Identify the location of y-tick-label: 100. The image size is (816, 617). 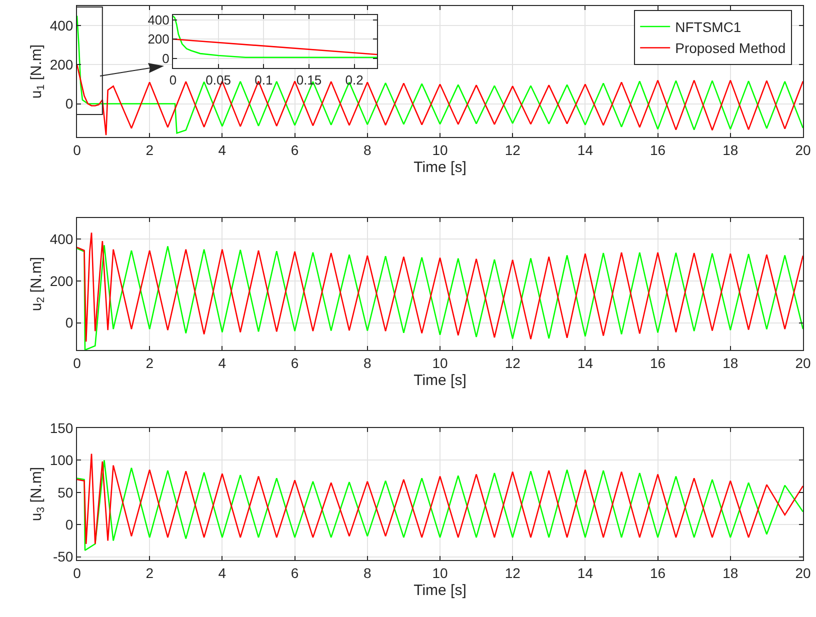
(62, 460).